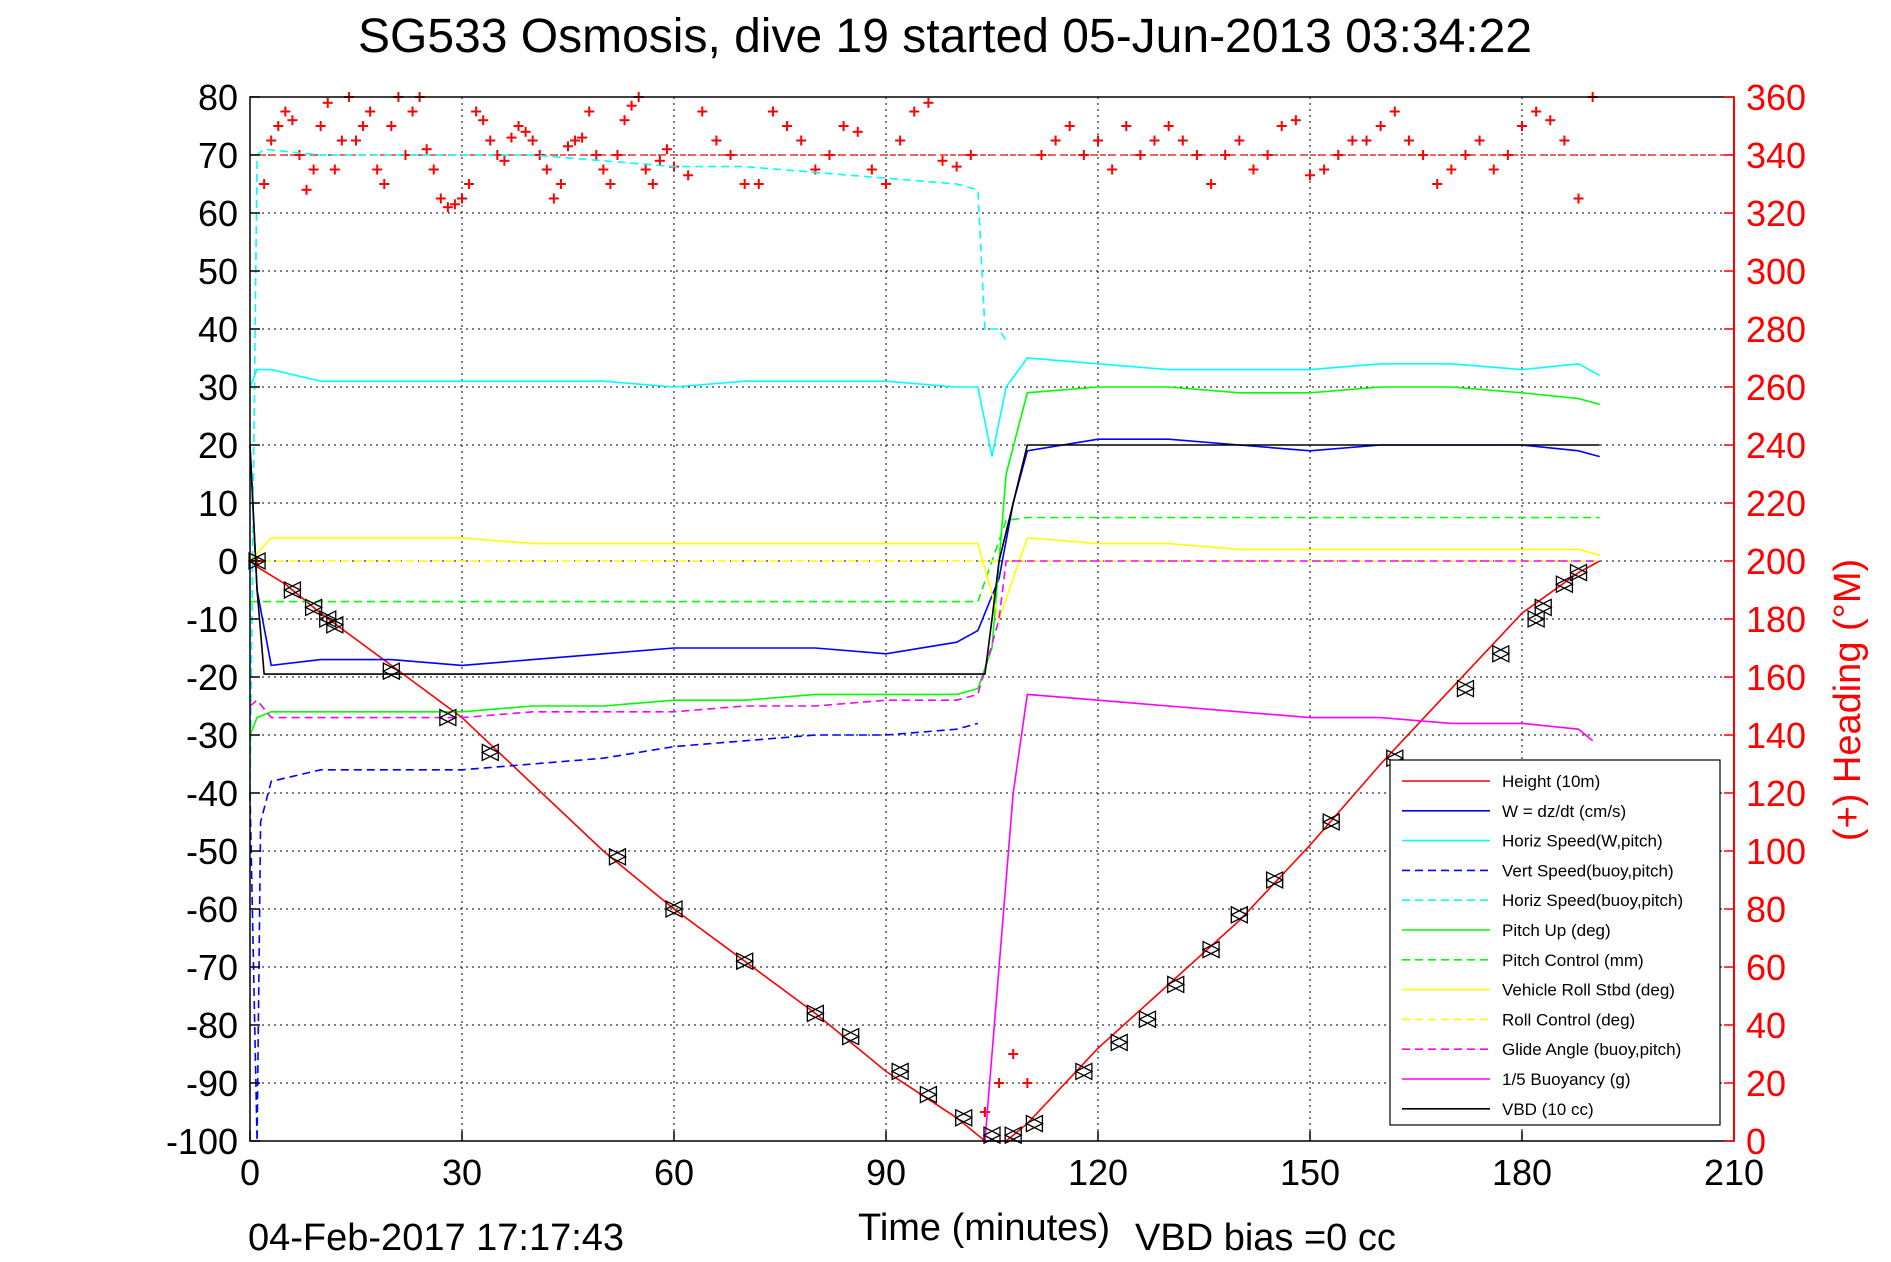 The image size is (1891, 1262). I want to click on y-tick-label: 50, so click(218, 271).